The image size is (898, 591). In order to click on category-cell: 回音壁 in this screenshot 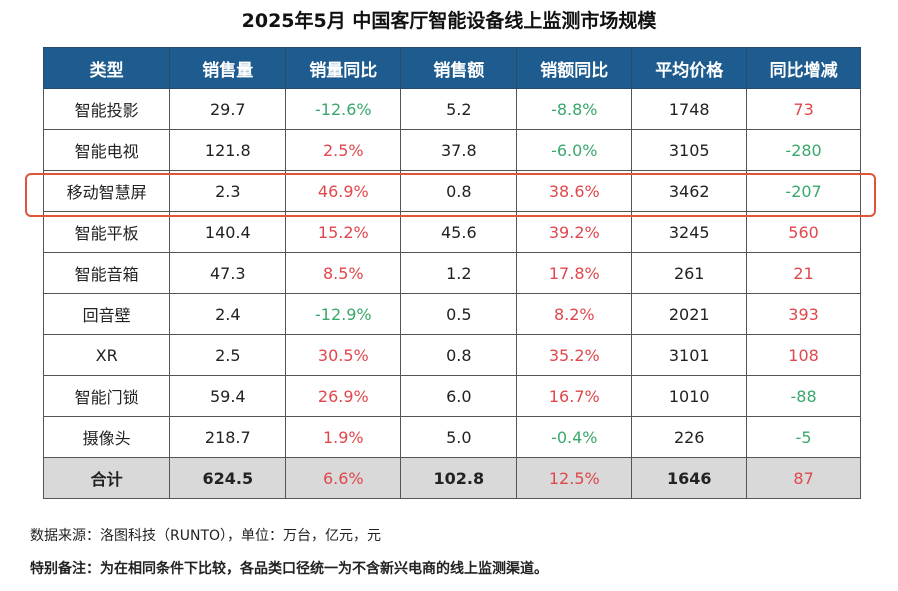, I will do `click(106, 314)`.